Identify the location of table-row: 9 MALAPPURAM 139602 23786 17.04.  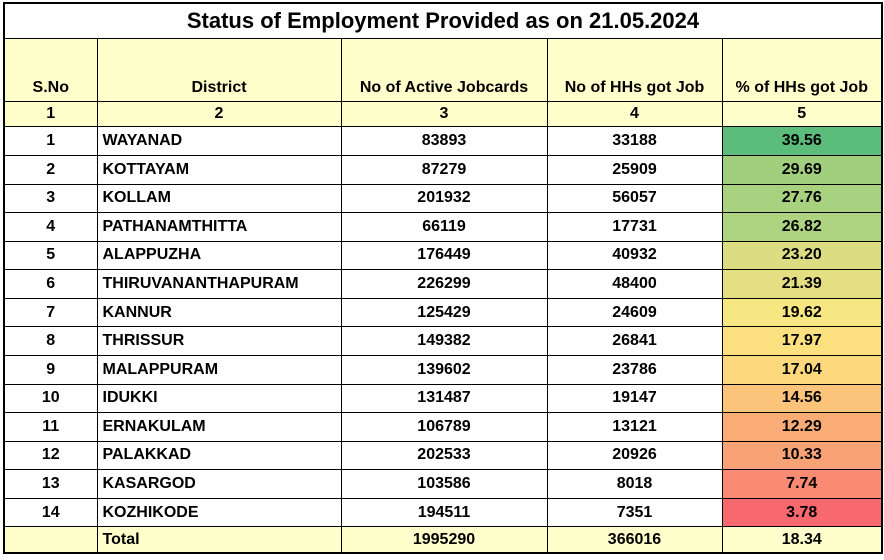
(443, 369).